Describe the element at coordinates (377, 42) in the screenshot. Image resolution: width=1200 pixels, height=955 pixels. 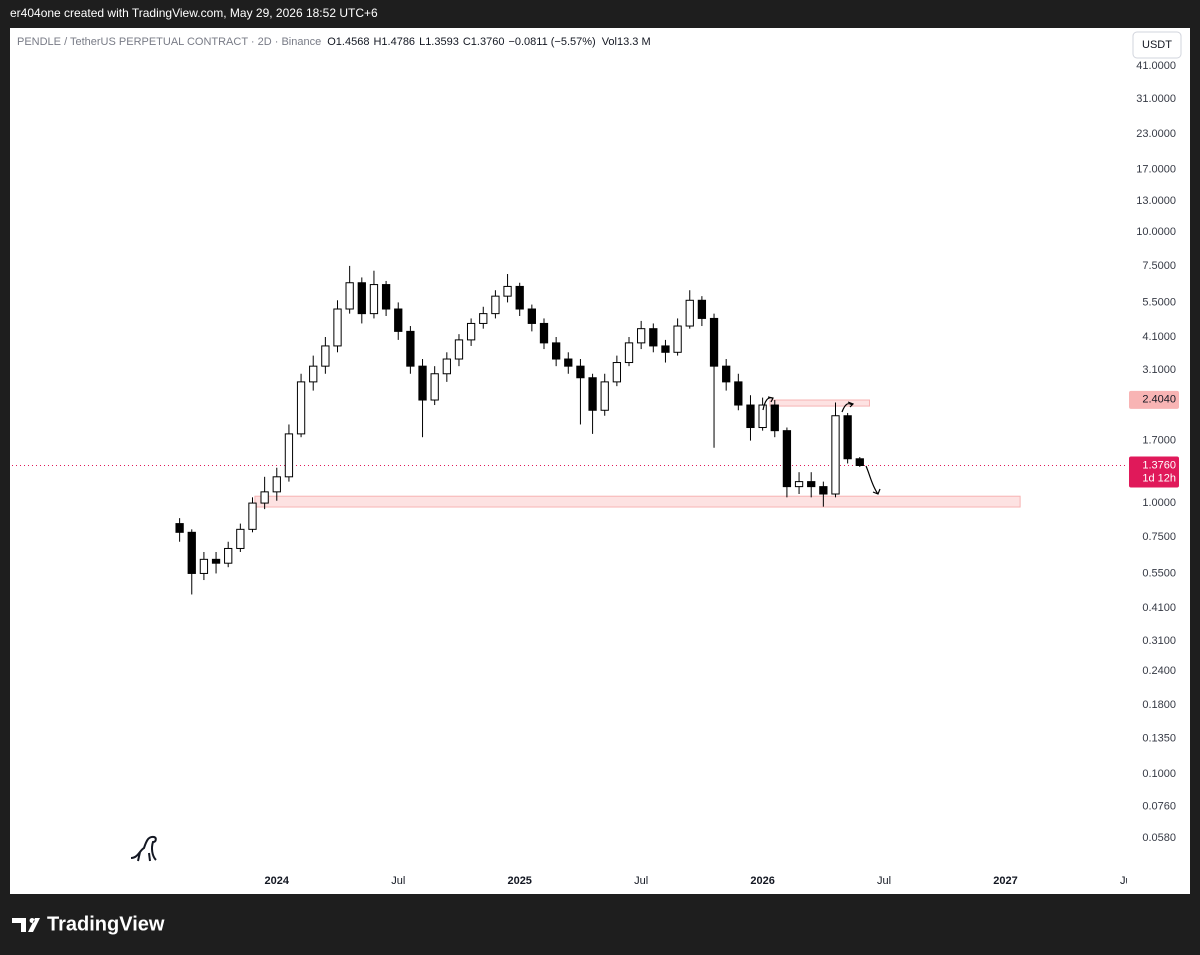
I see `ohlc-label: H` at that location.